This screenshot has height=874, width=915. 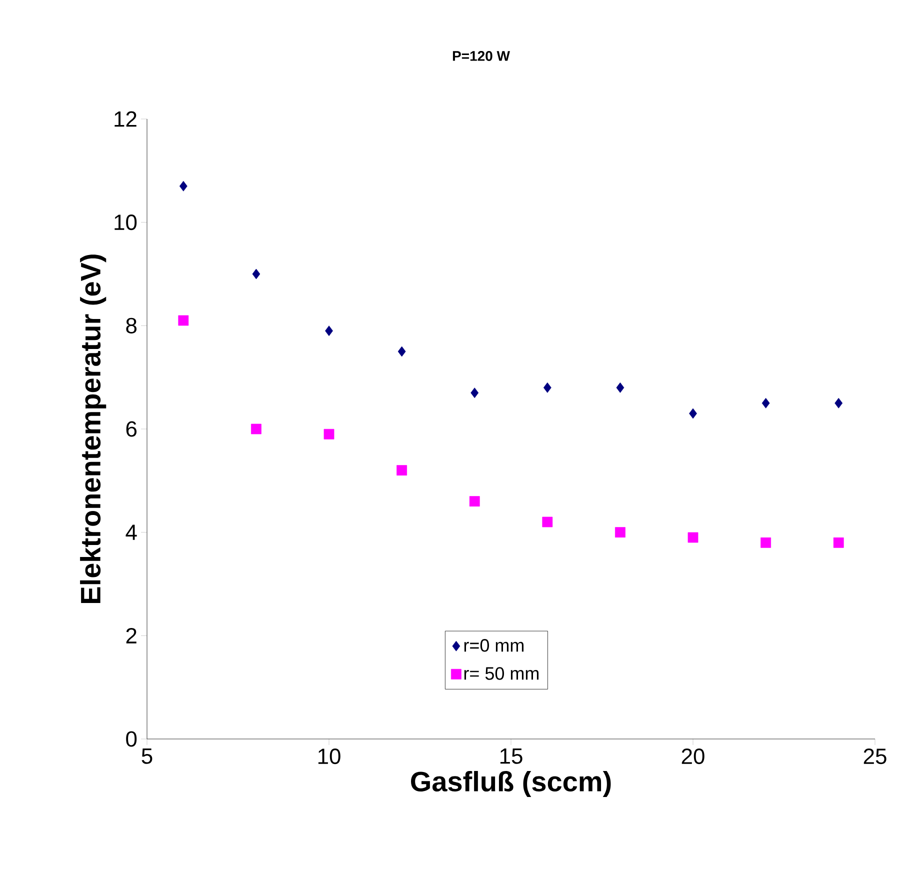 What do you see at coordinates (875, 756) in the screenshot?
I see `x-tick-label: 25` at bounding box center [875, 756].